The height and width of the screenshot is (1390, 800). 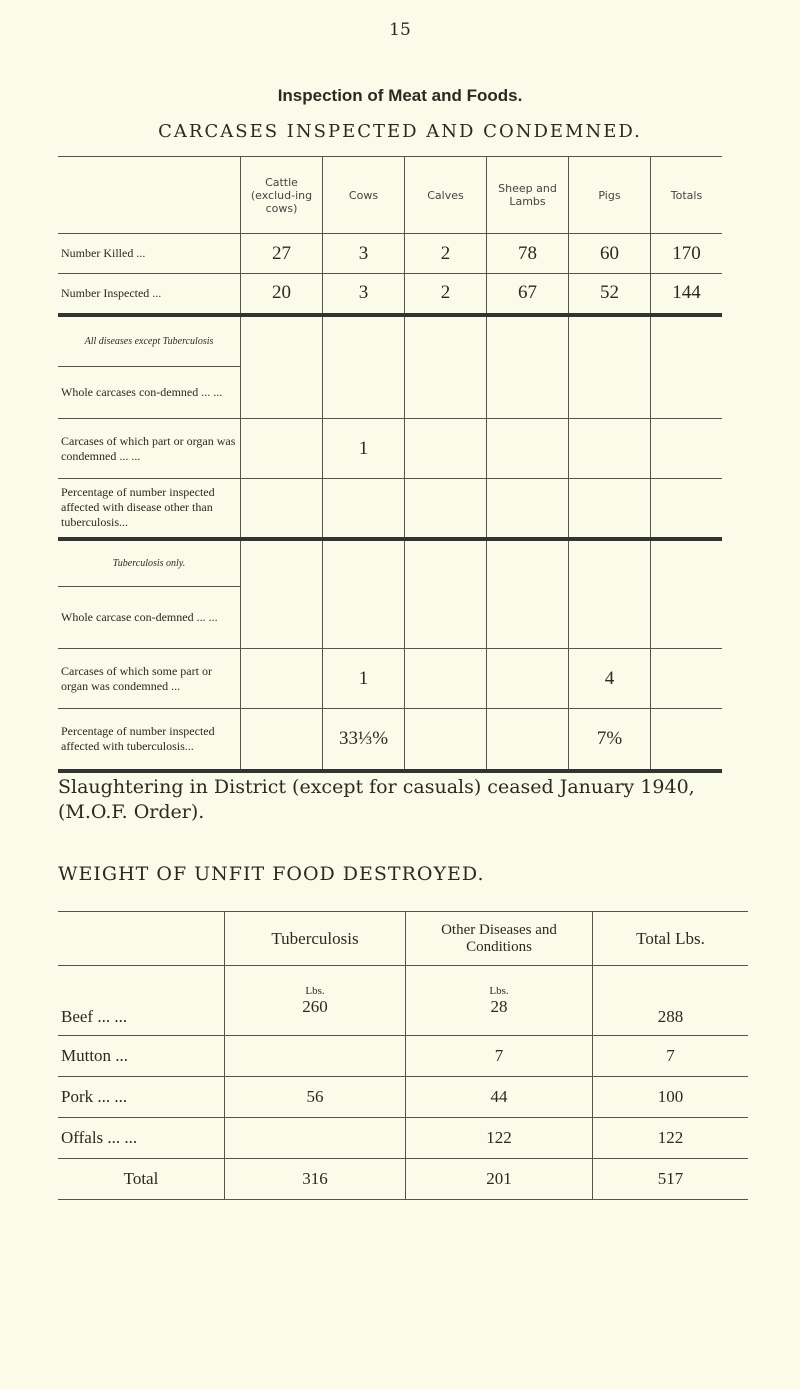 I want to click on subheading-row: All diseases except Tuberculosis, so click(x=390, y=366).